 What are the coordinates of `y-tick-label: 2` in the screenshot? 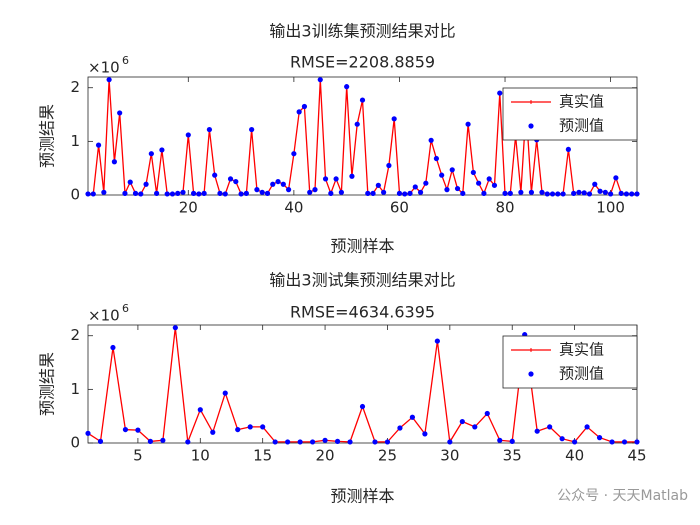 It's located at (75, 87).